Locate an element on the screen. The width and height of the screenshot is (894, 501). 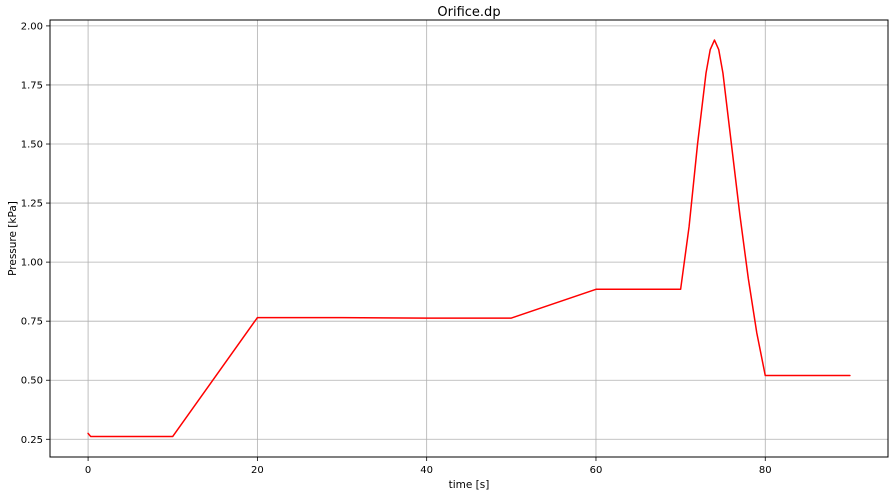
y-tick-label: 1.50 is located at coordinates (32, 145).